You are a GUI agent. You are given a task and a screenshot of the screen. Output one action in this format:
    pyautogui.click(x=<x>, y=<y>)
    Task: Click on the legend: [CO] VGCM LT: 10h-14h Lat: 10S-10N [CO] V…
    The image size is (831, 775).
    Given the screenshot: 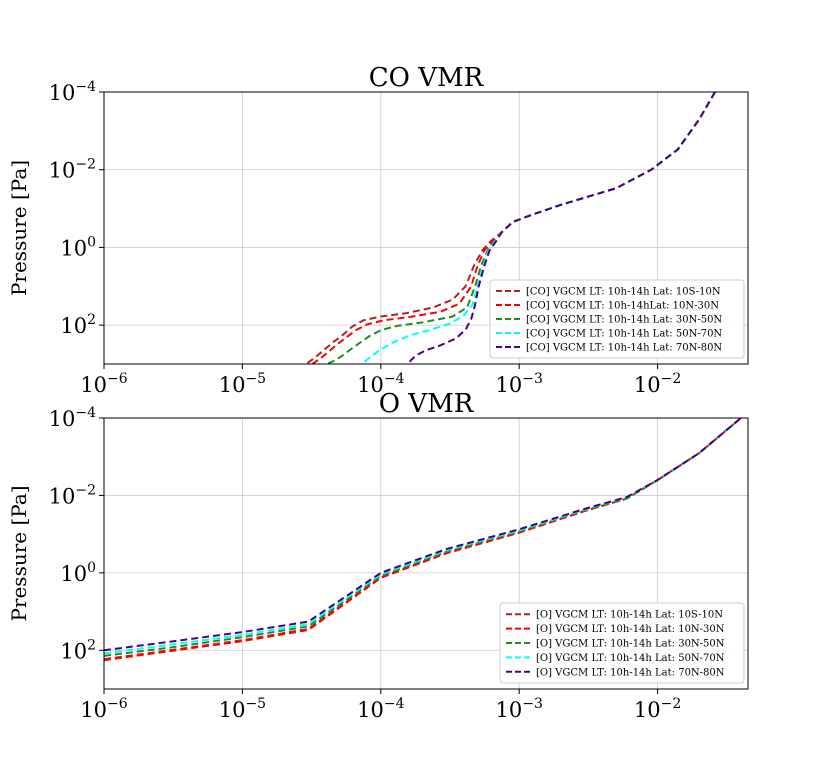 What is the action you would take?
    pyautogui.click(x=617, y=319)
    